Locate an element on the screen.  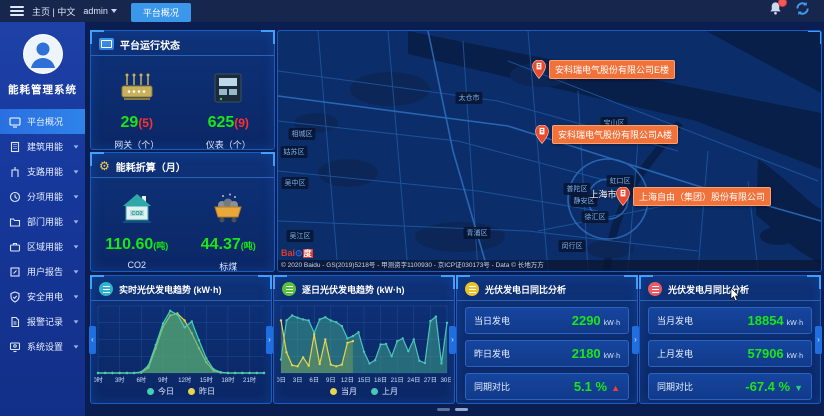
sidebar-item-building-energy: 建筑用能 is located at coordinates (42, 146).